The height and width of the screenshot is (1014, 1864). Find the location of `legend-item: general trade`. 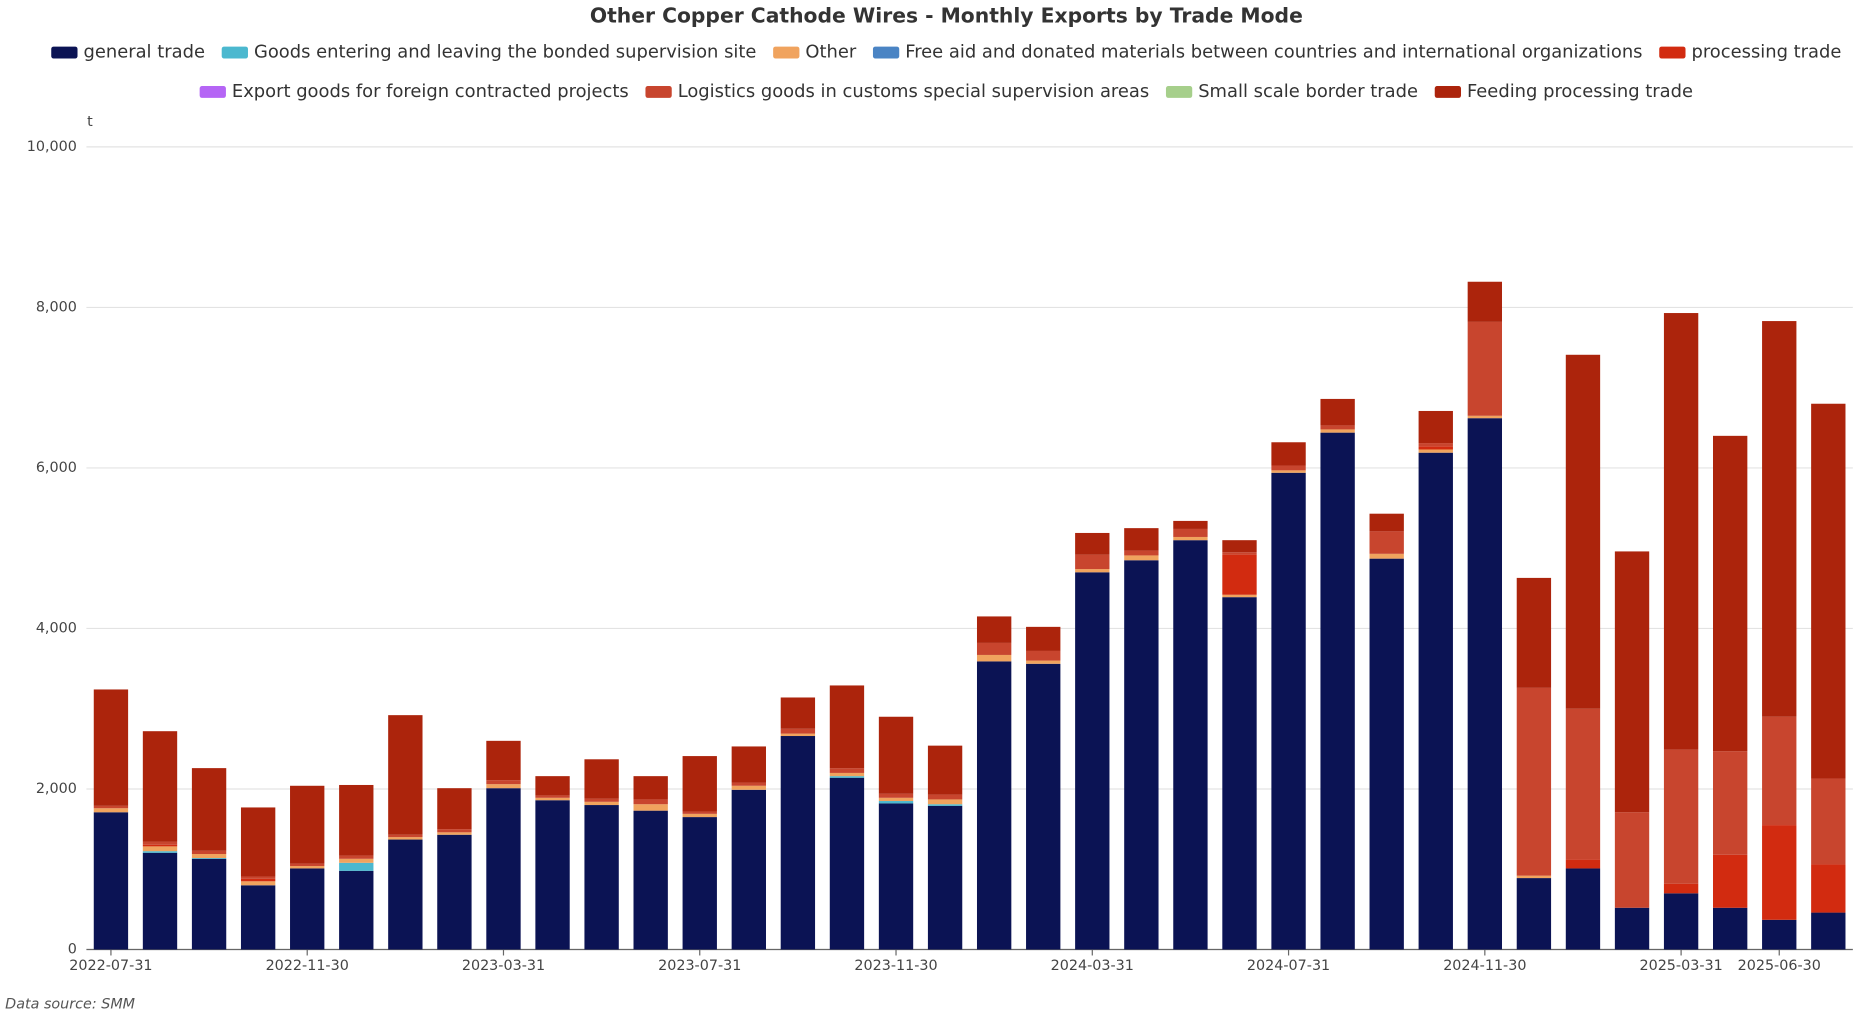

legend-item: general trade is located at coordinates (128, 52).